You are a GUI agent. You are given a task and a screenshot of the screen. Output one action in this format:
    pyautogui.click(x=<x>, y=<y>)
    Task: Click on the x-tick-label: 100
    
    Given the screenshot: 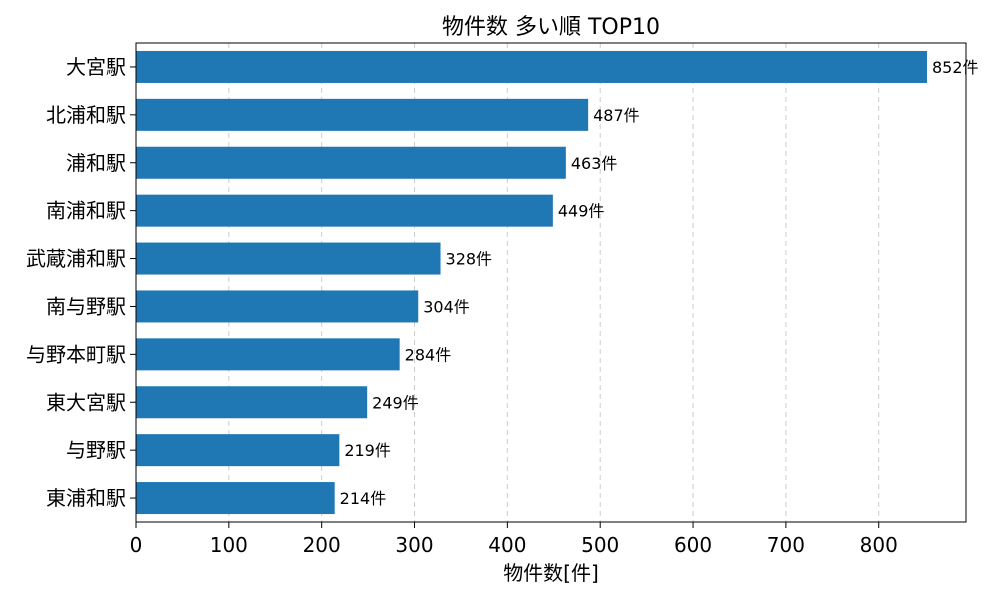 What is the action you would take?
    pyautogui.click(x=229, y=545)
    